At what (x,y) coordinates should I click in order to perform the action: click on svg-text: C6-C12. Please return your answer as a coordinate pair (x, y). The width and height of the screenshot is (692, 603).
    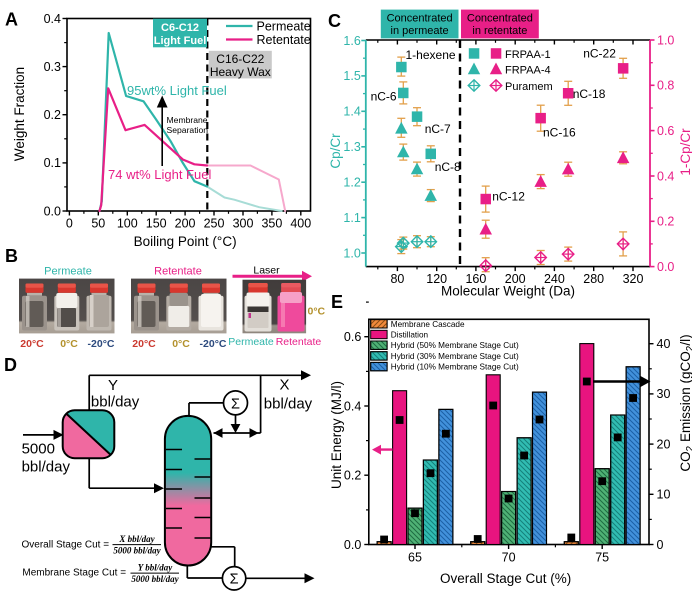
    Looking at the image, I should click on (180, 28).